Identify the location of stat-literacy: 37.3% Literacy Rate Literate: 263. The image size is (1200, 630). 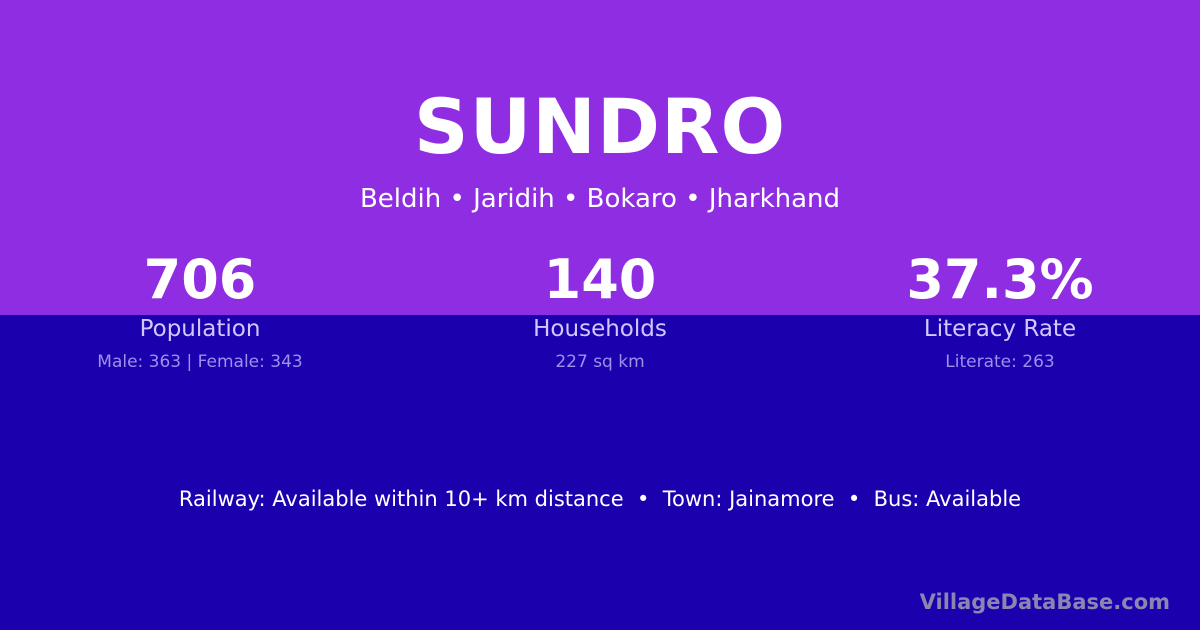
(1000, 310).